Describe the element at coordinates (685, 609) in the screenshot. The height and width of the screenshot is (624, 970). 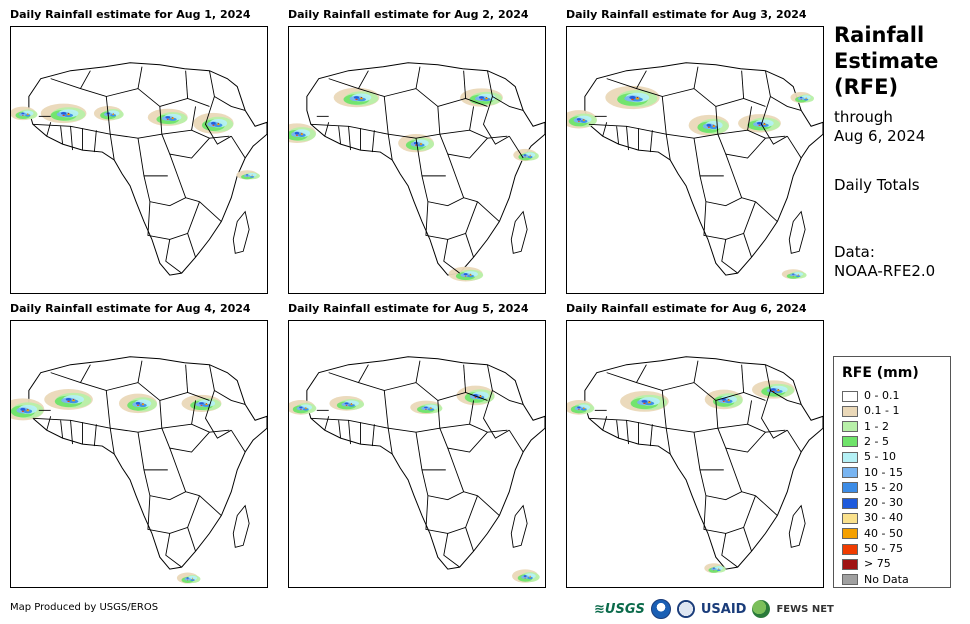
I see `us-seal-logo` at that location.